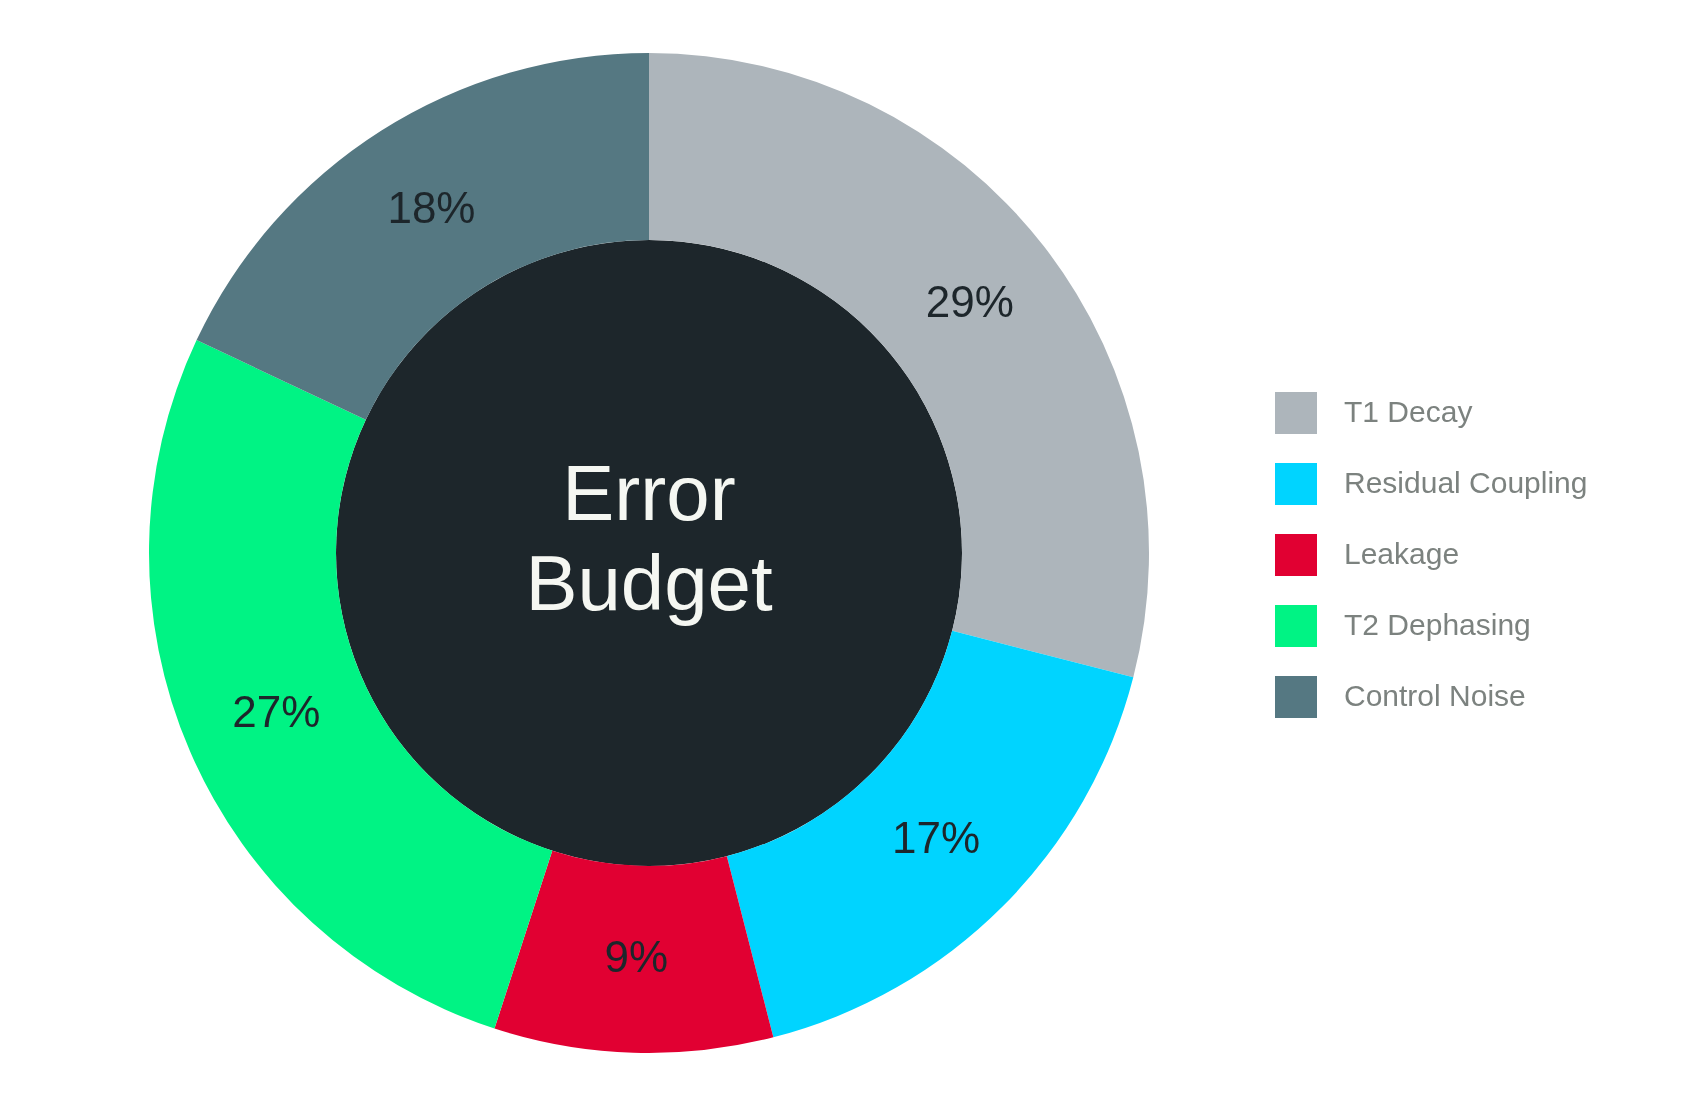 The width and height of the screenshot is (1705, 1103). What do you see at coordinates (969, 302) in the screenshot?
I see `data-label: 29%` at bounding box center [969, 302].